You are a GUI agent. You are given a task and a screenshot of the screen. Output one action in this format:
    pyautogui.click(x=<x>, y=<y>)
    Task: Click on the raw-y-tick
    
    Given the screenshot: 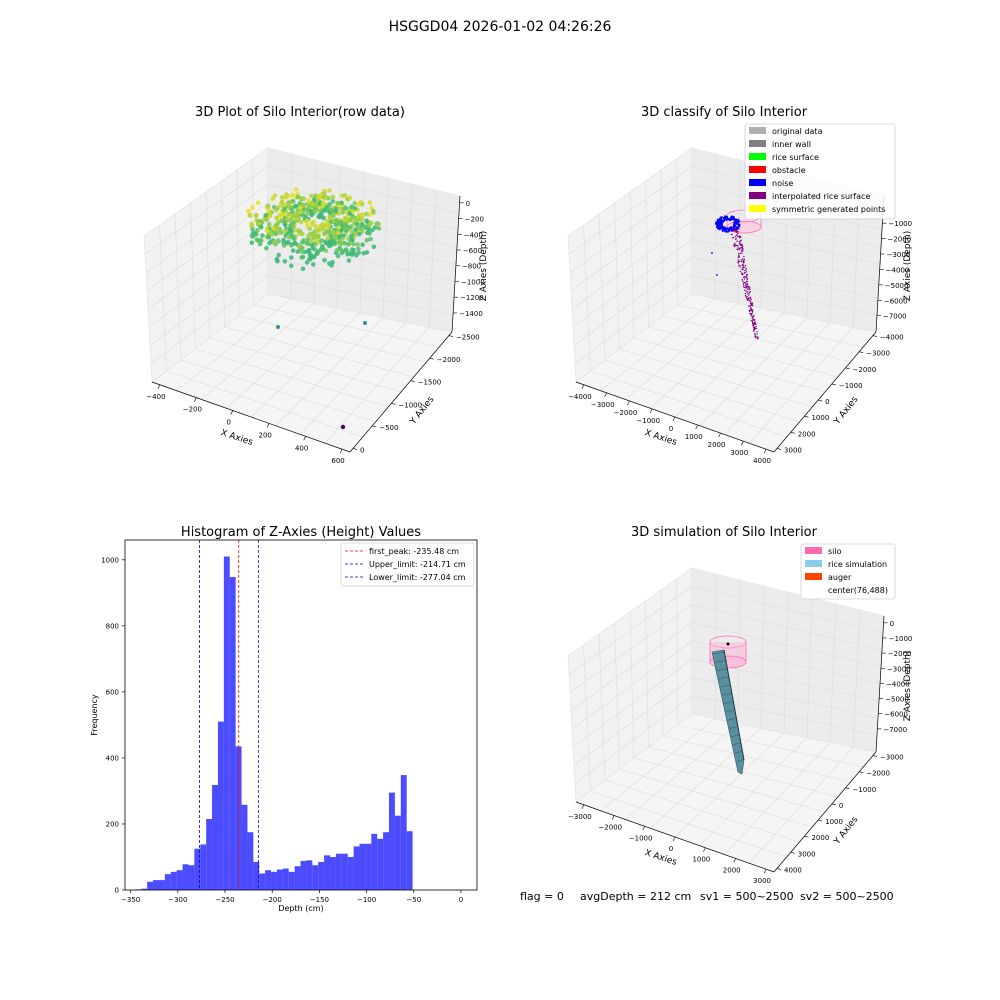 What is the action you would take?
    pyautogui.click(x=451, y=336)
    